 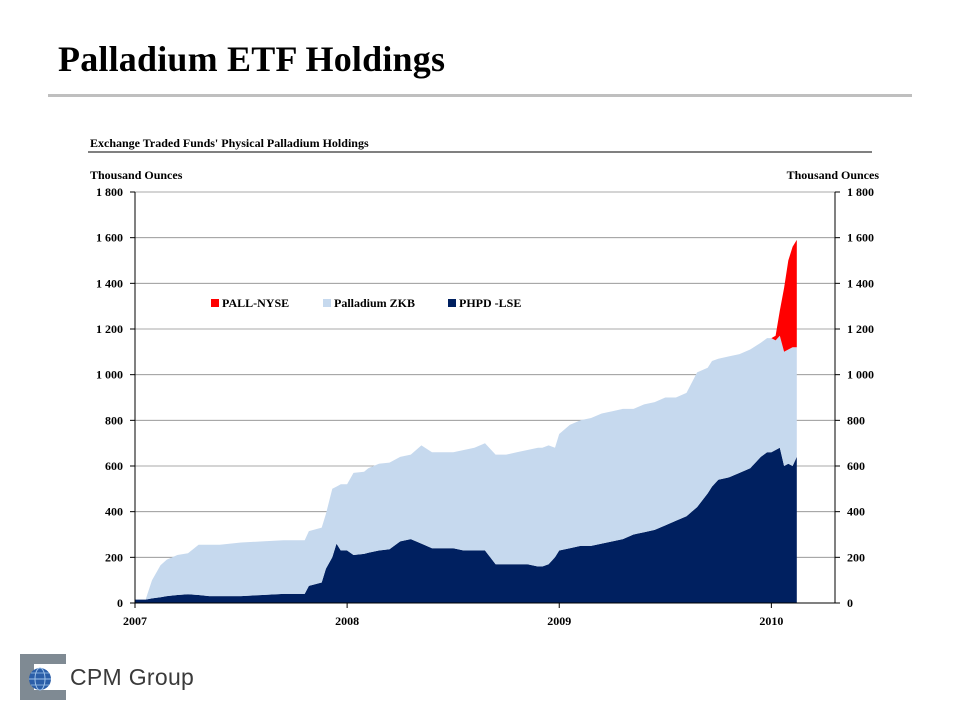 I want to click on legend-label: Palladium ZKB, so click(x=374, y=303).